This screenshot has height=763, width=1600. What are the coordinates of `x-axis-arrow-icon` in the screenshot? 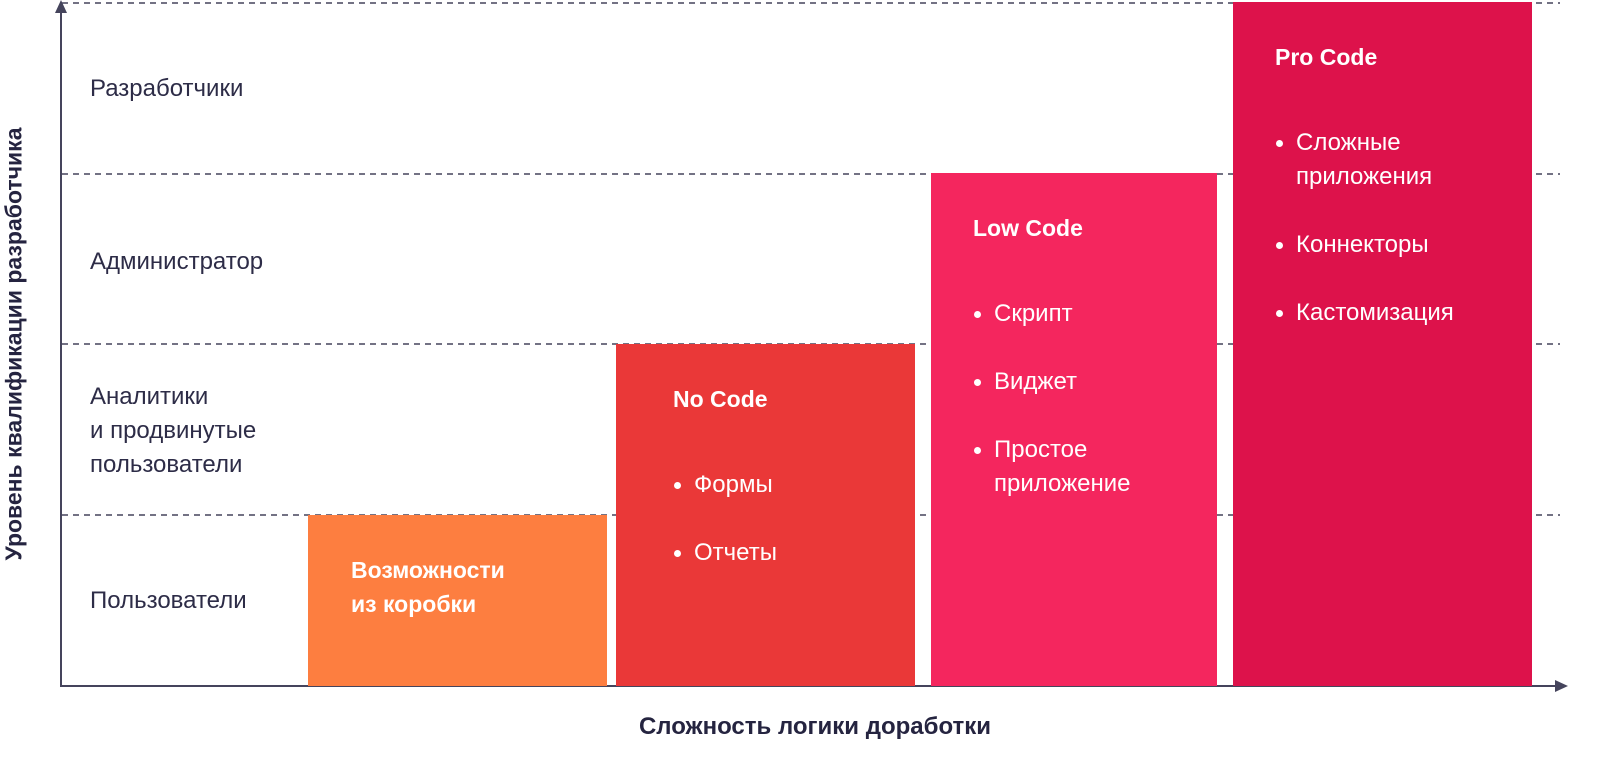 It's located at (1561, 686).